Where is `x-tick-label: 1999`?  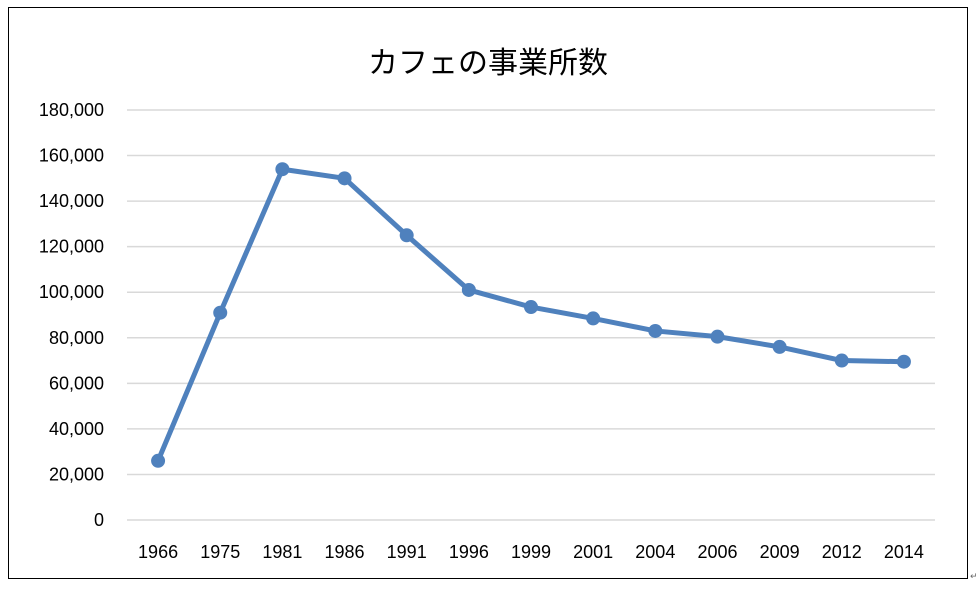 x-tick-label: 1999 is located at coordinates (531, 552).